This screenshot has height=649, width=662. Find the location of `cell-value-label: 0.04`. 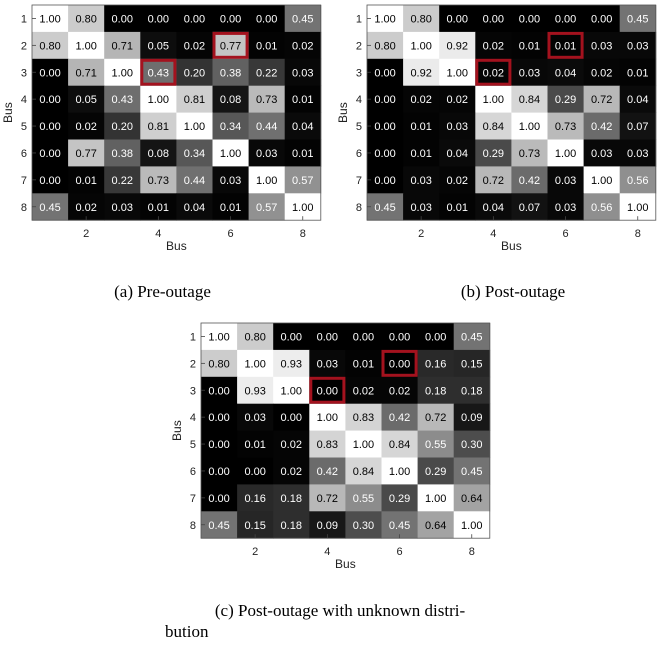

cell-value-label: 0.04 is located at coordinates (637, 100).